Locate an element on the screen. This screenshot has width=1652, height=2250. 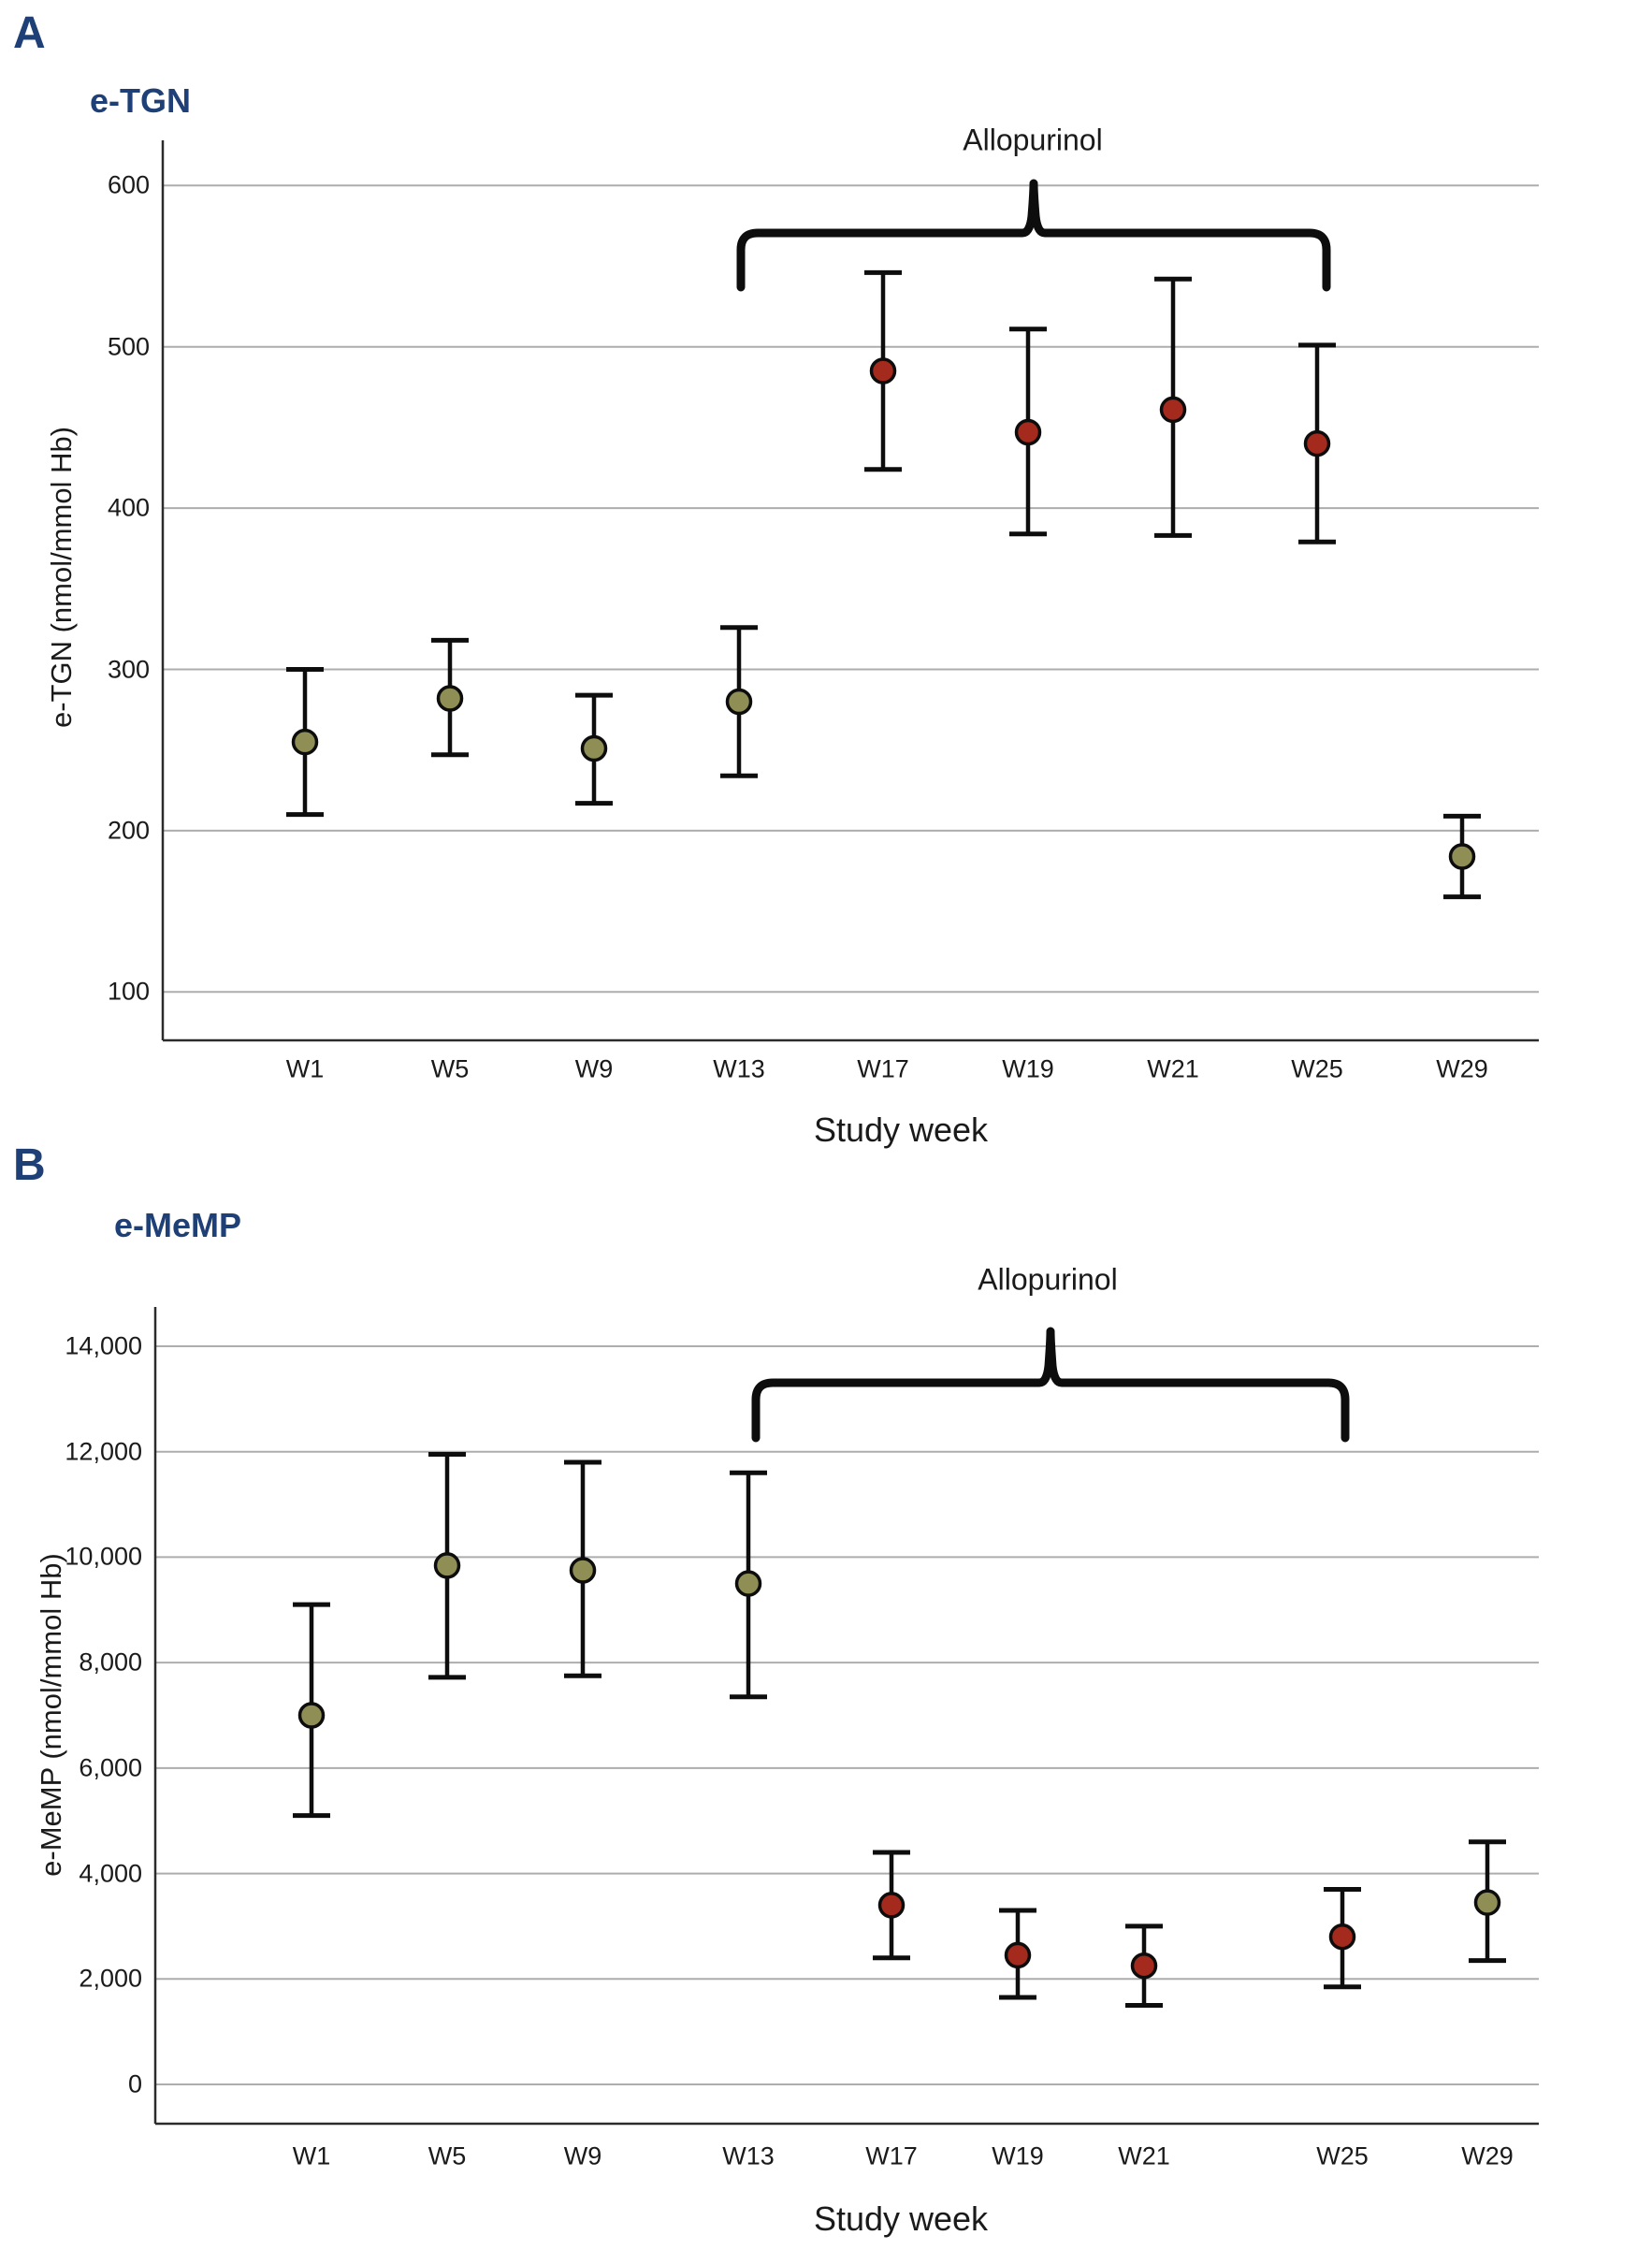
y-tick-label-a-400: 400 is located at coordinates (128, 508).